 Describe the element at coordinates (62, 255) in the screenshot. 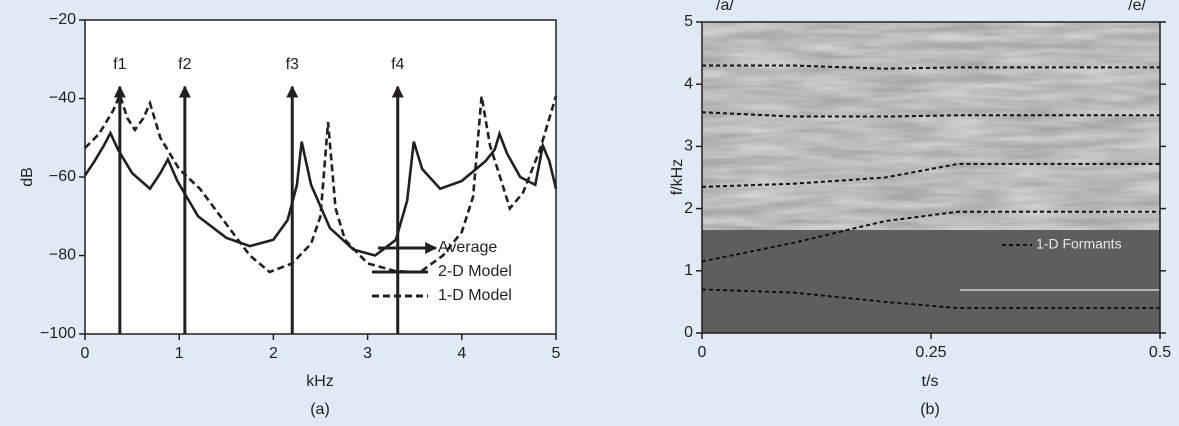

I see `y-tick-label: −80` at that location.